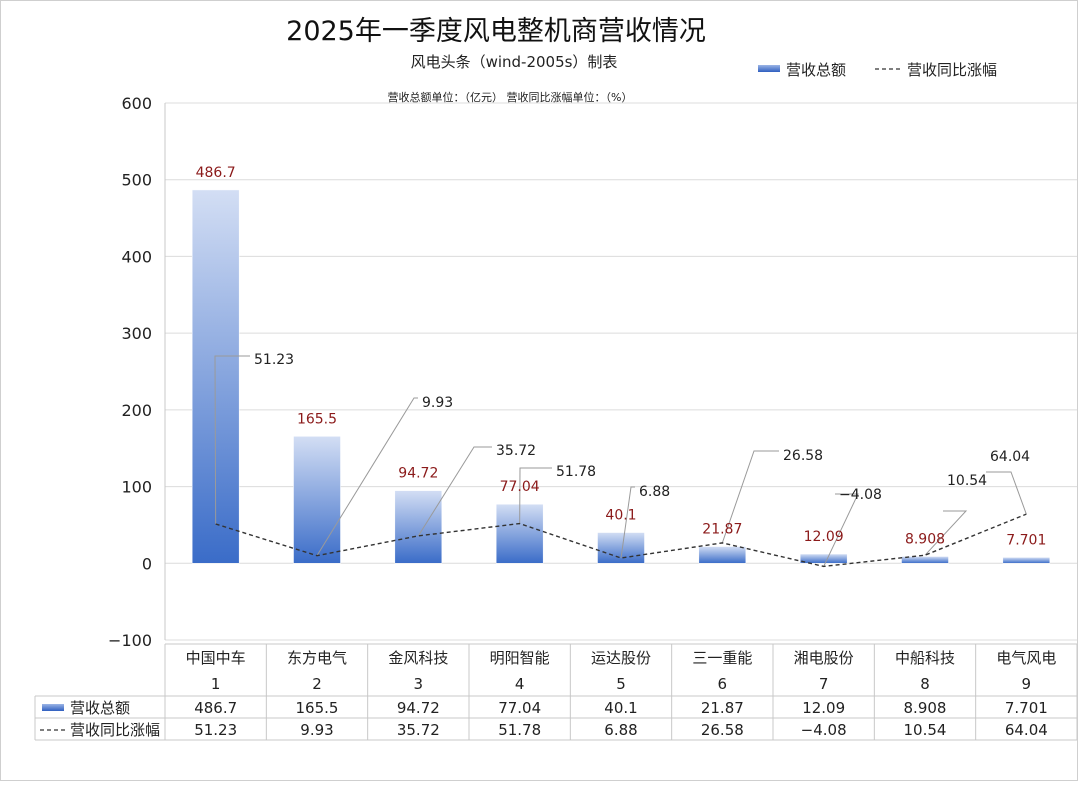 The width and height of the screenshot is (1080, 789). What do you see at coordinates (1010, 457) in the screenshot?
I see `line-value-label: 64.04` at bounding box center [1010, 457].